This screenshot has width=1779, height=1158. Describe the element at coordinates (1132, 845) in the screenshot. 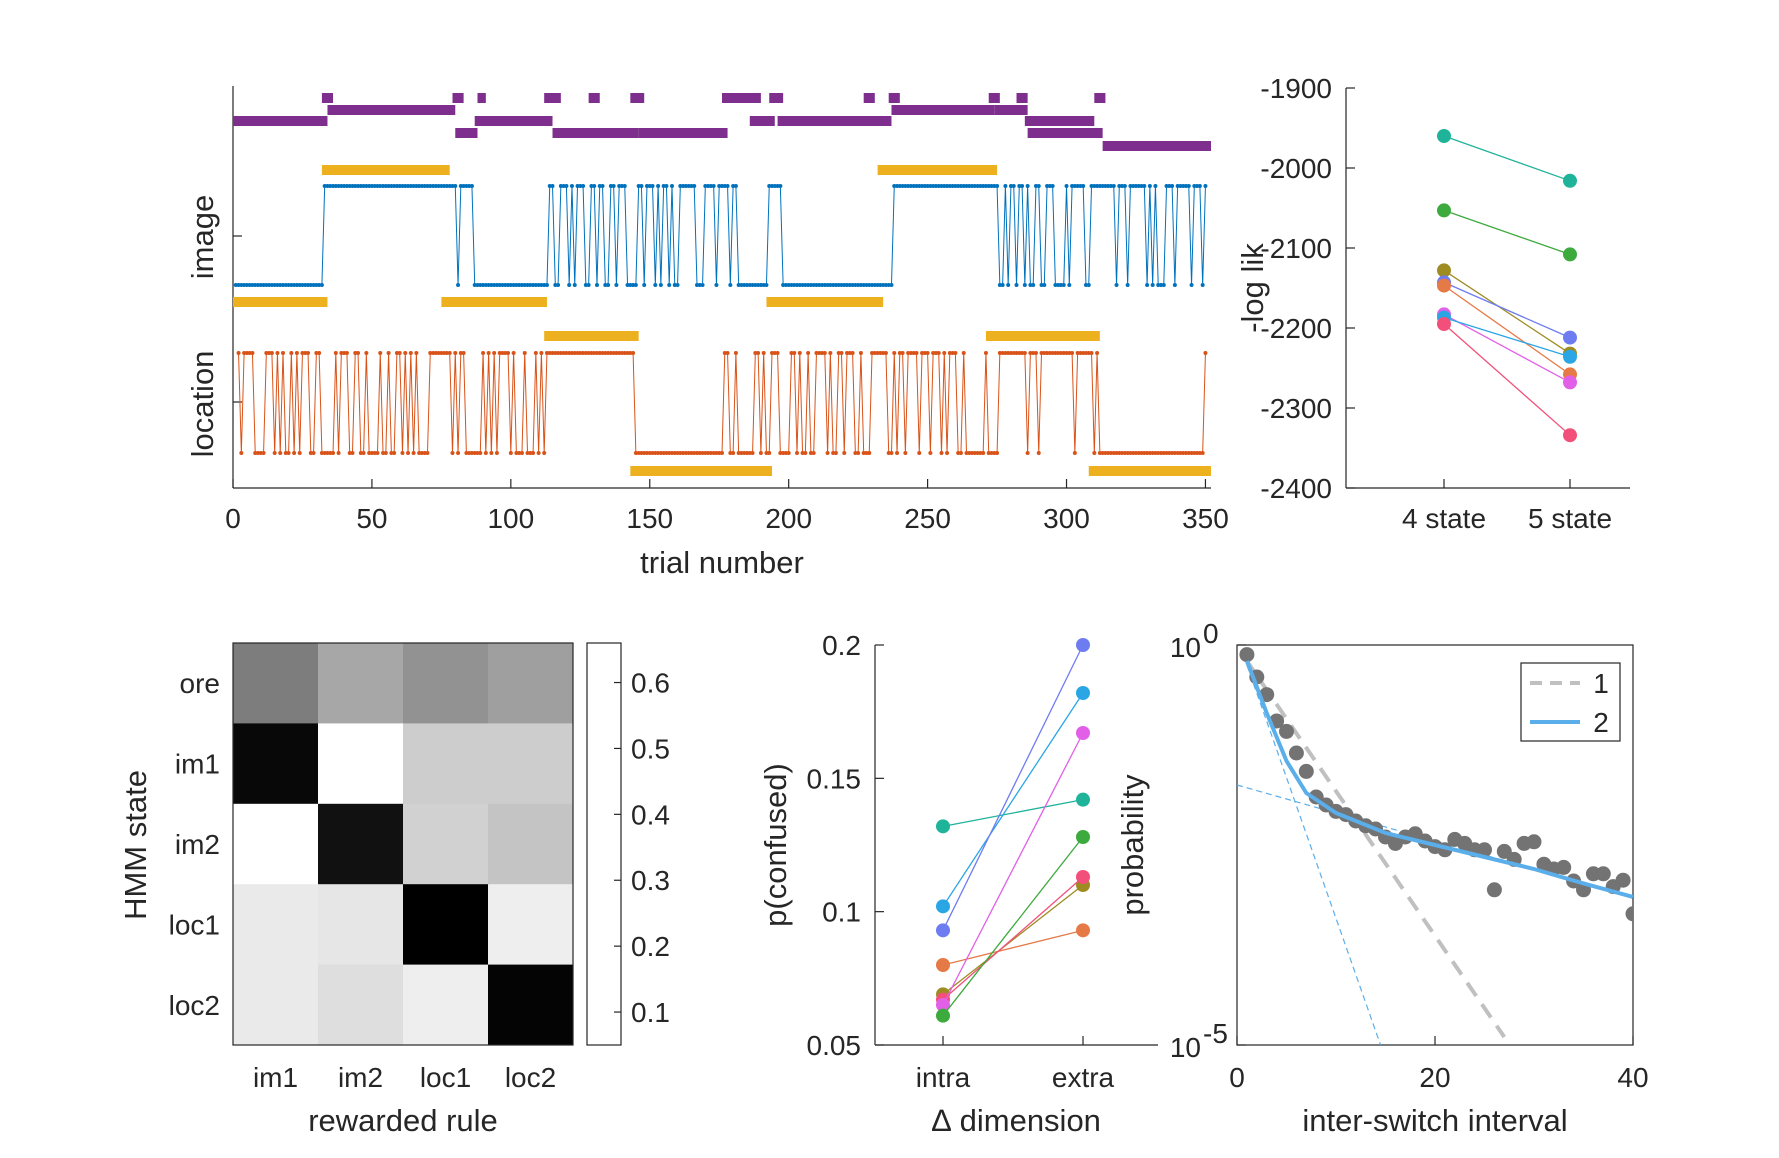

I see `y-axis-label: probability` at that location.